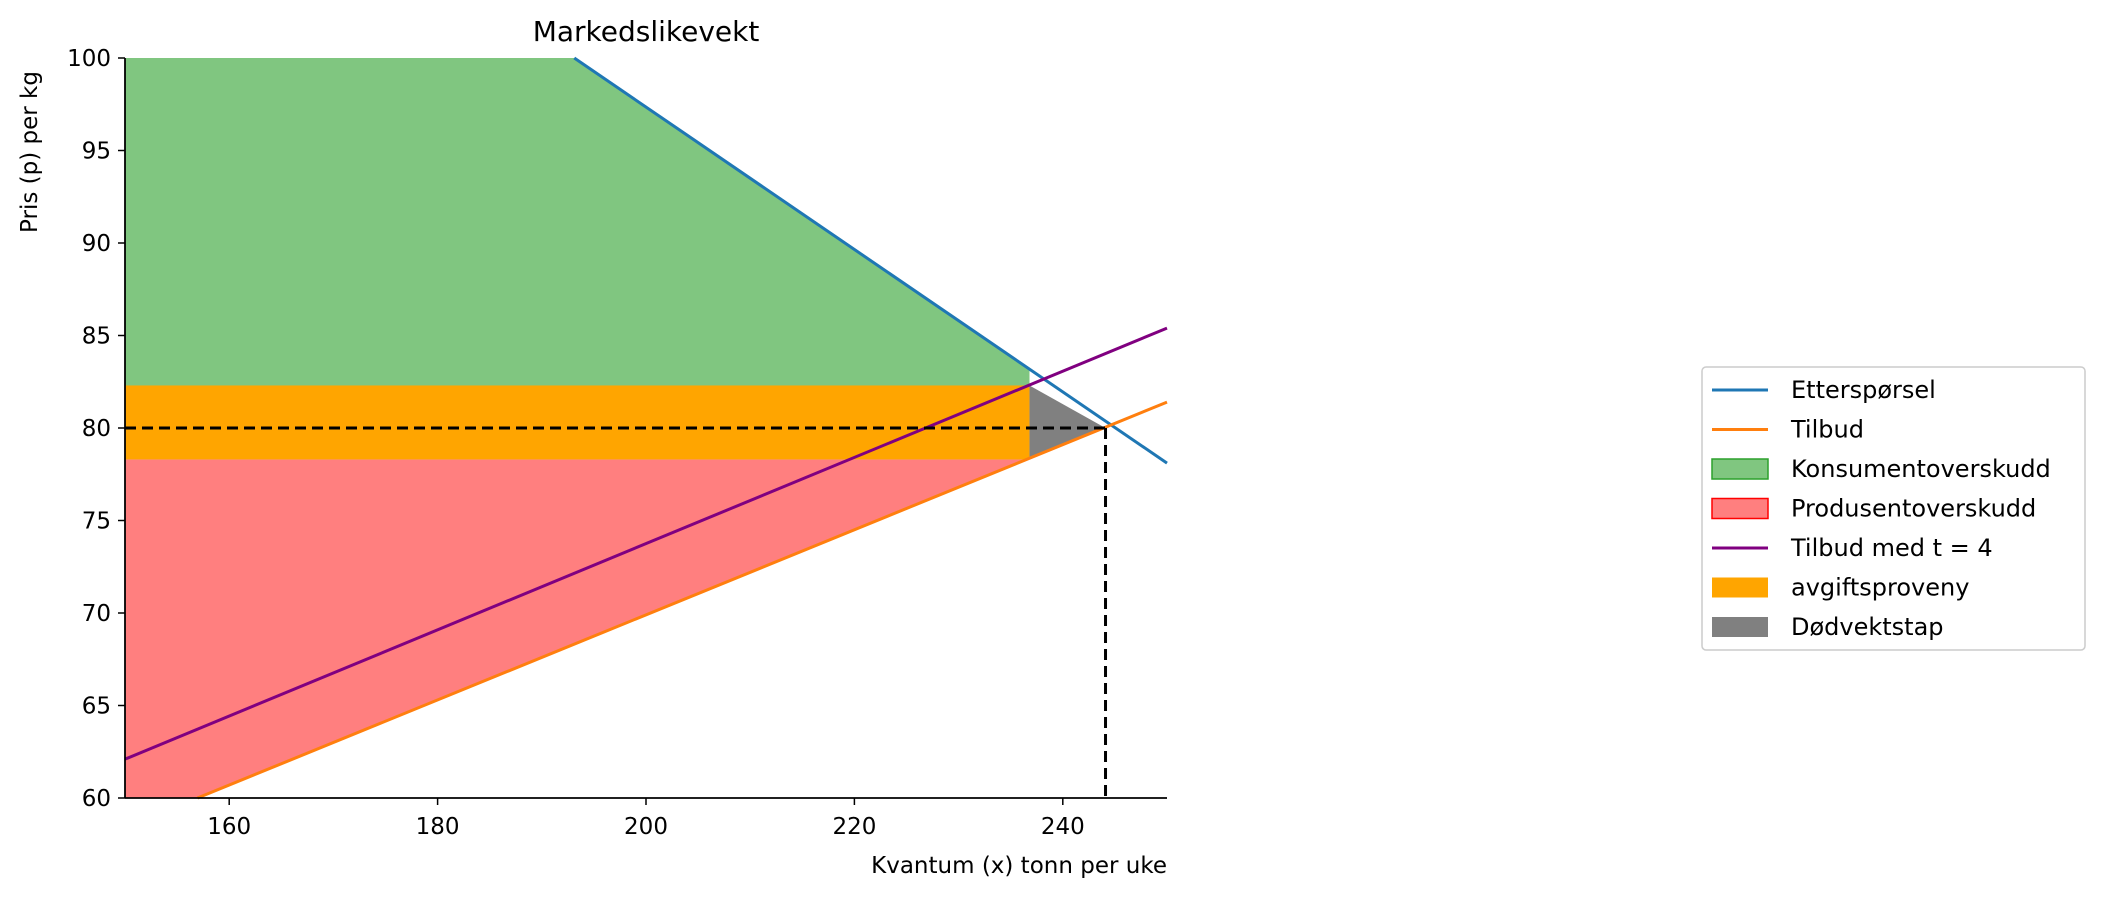  What do you see at coordinates (1891, 548) in the screenshot?
I see `legend-label: Tilbud med t = 4` at bounding box center [1891, 548].